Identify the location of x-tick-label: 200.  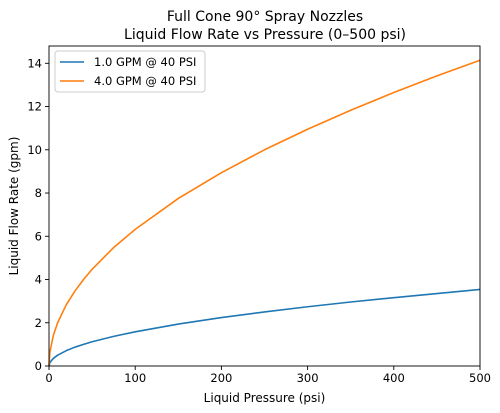
(221, 378).